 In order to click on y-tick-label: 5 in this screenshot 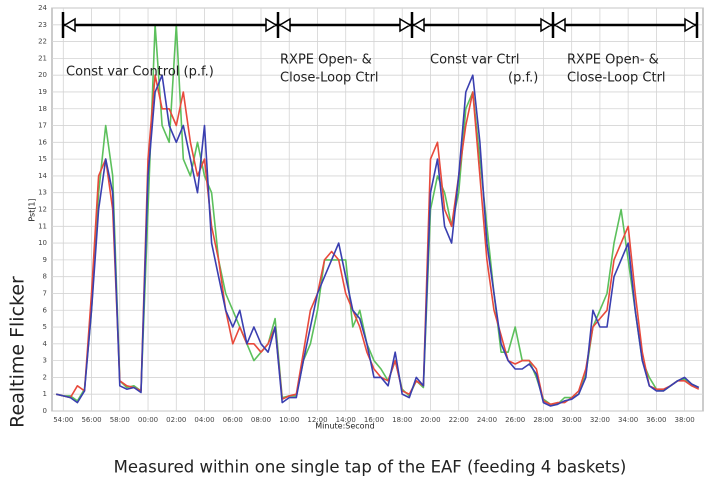, I will do `click(45, 327)`.